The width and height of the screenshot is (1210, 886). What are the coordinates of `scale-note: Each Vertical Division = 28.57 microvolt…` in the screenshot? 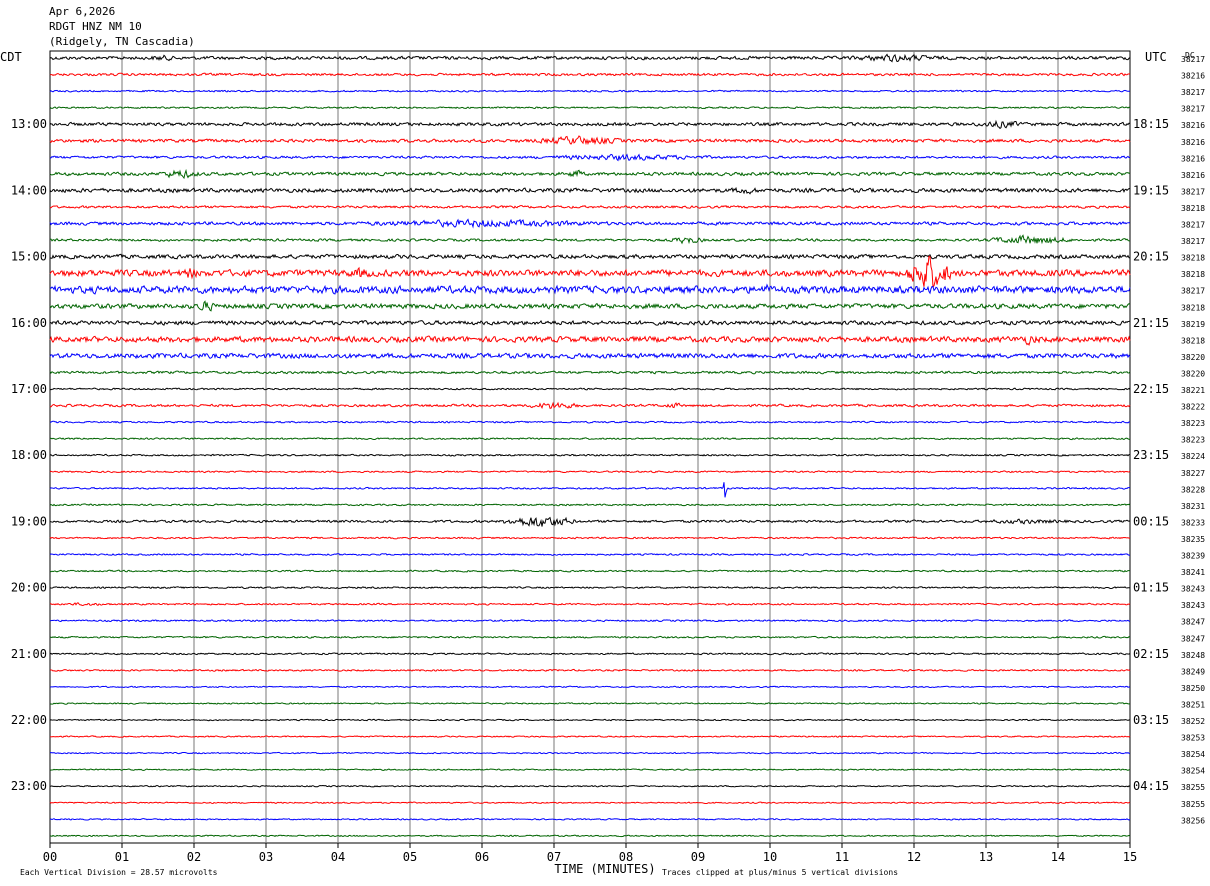 It's located at (119, 872).